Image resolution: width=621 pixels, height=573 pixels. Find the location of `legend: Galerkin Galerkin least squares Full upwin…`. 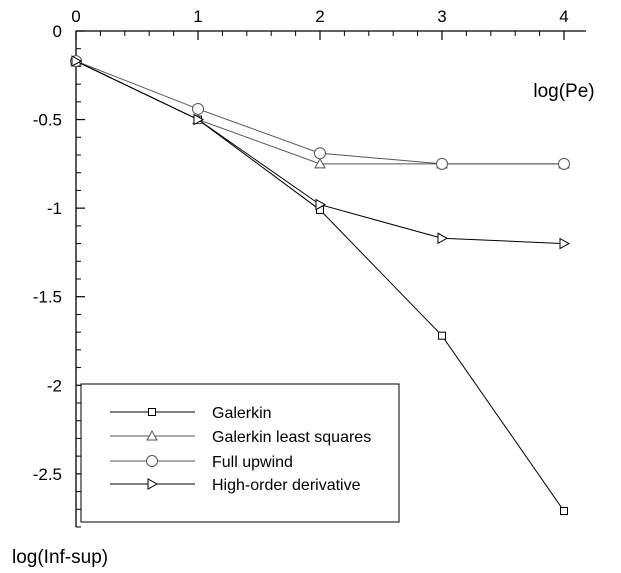

legend: Galerkin Galerkin least squares Full upwin… is located at coordinates (240, 453).